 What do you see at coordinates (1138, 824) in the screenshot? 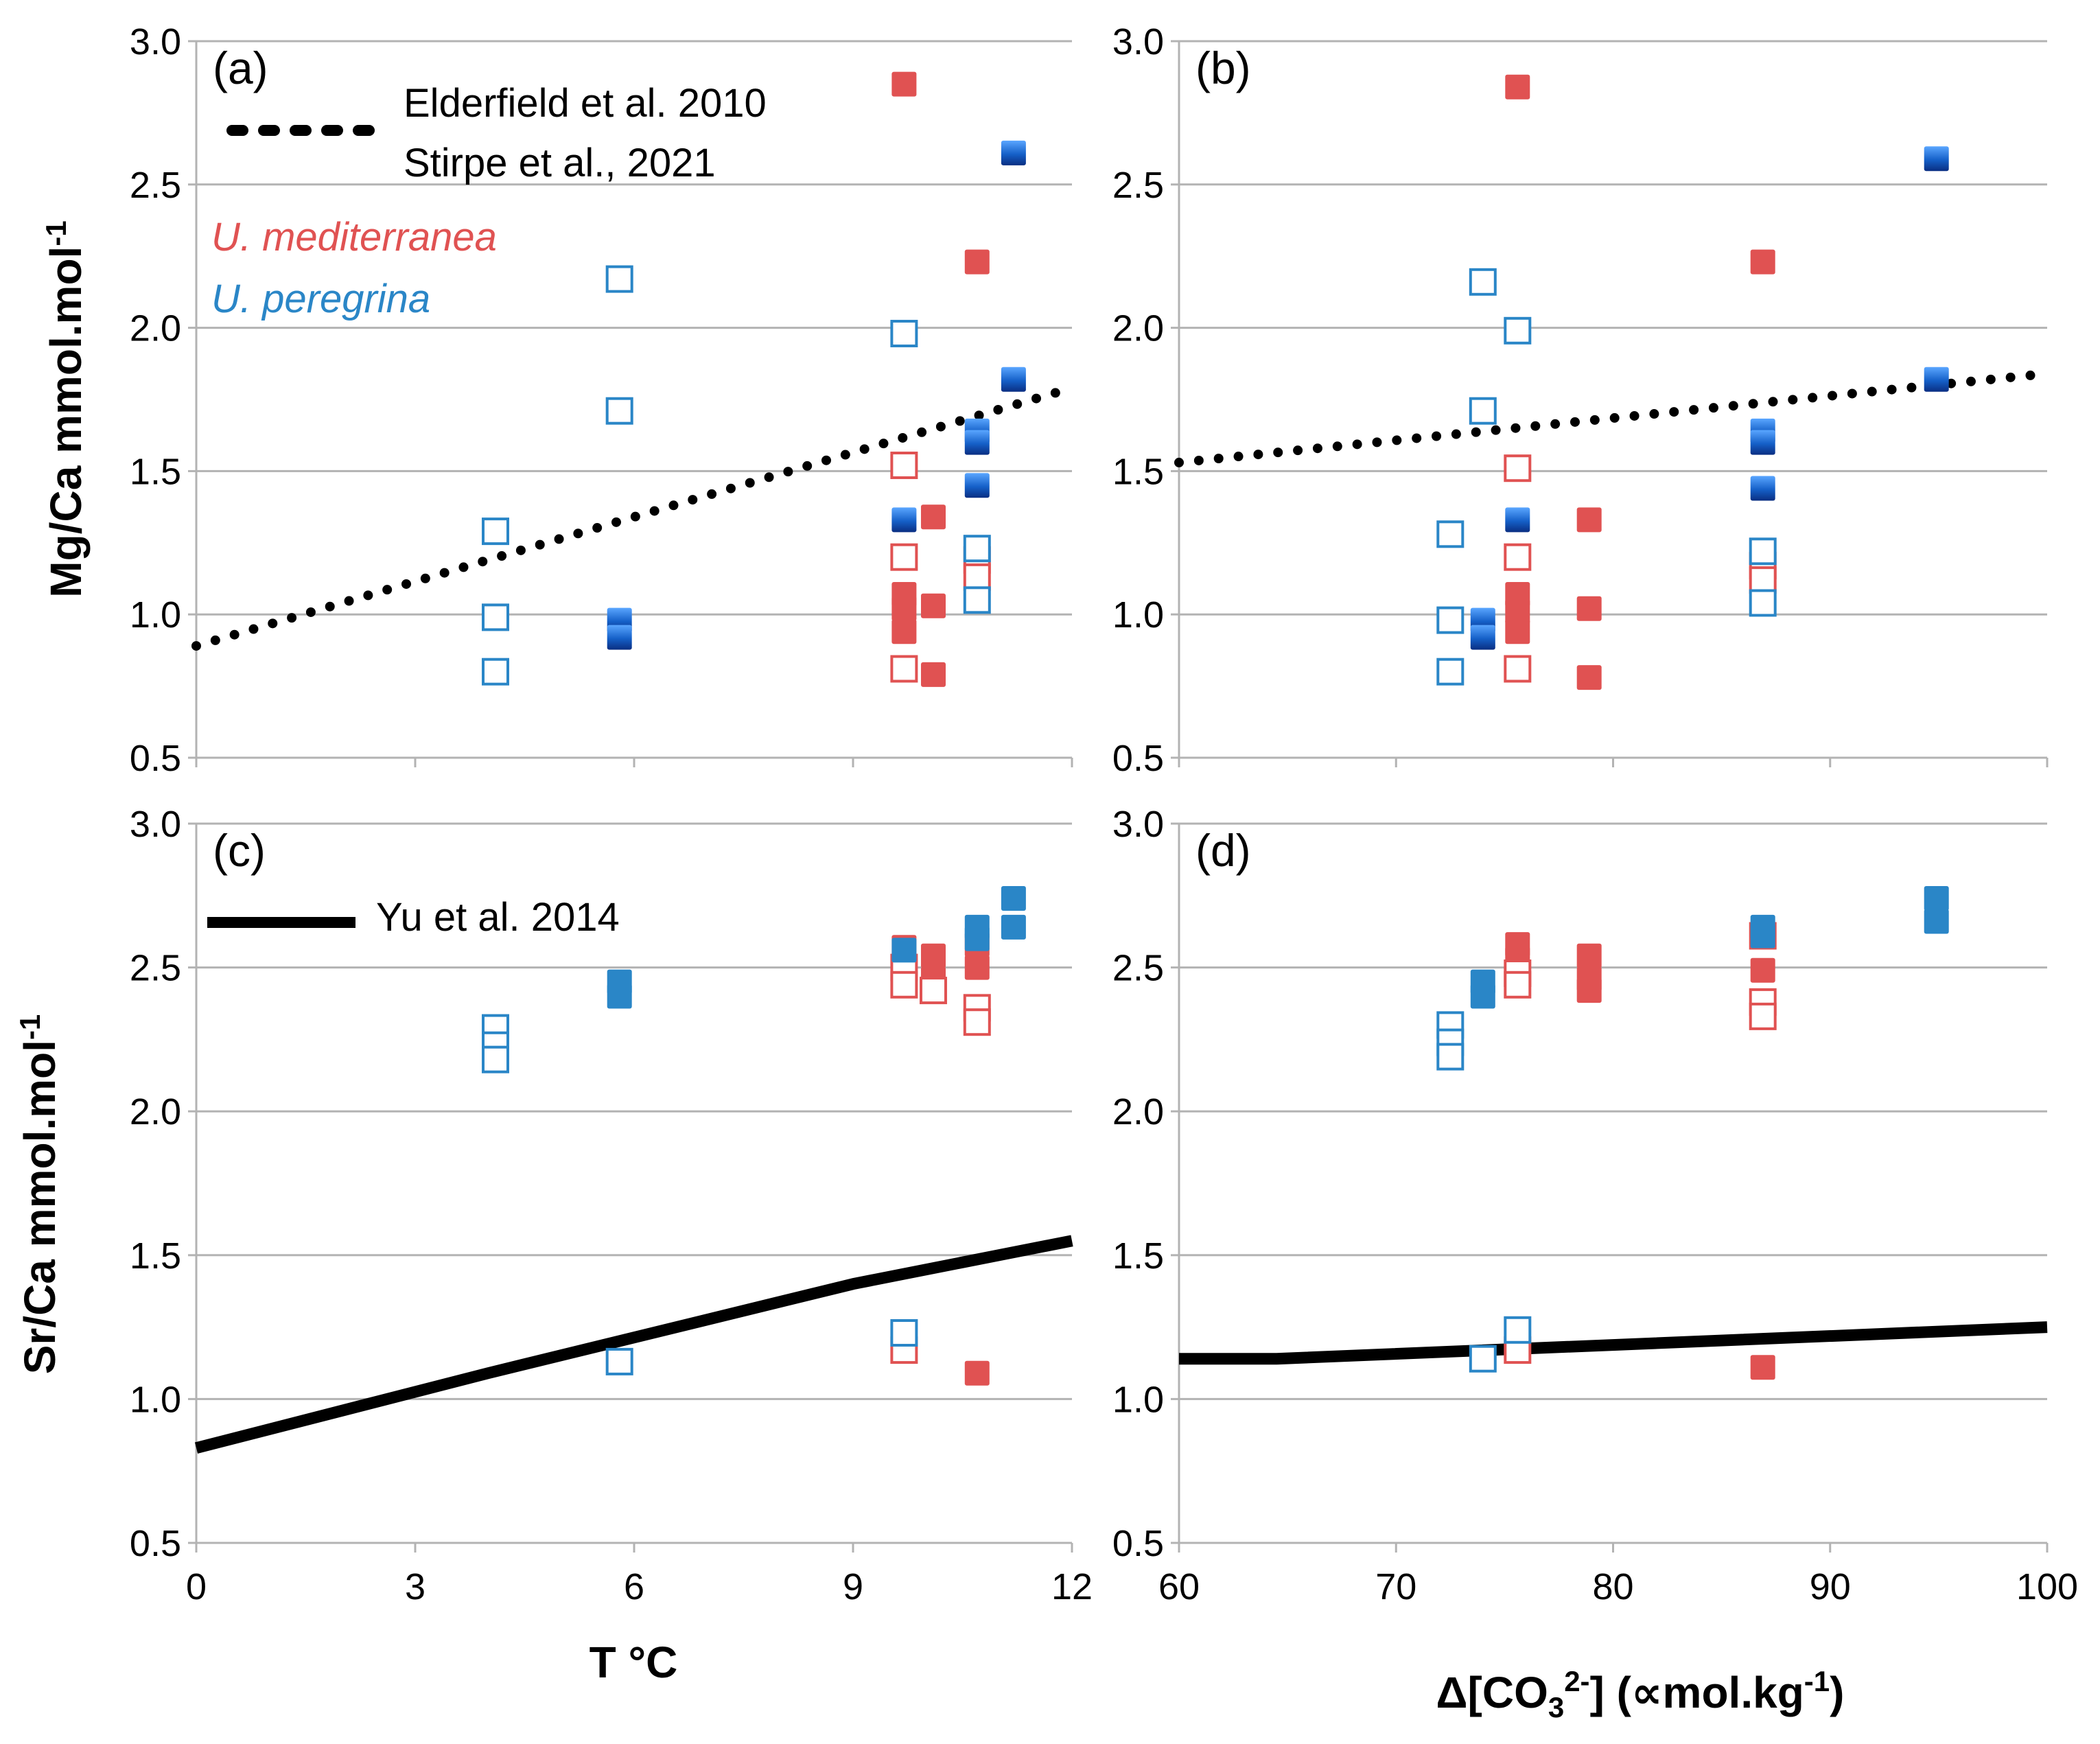
I see `y-tick-label-d: 3.0` at bounding box center [1138, 824].